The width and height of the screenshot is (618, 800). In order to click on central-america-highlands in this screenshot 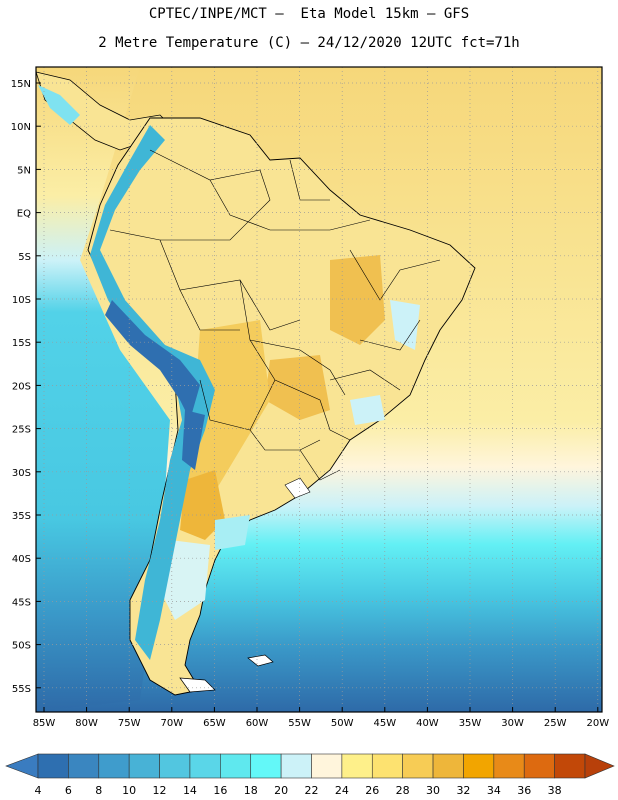, I will do `click(59, 105)`.